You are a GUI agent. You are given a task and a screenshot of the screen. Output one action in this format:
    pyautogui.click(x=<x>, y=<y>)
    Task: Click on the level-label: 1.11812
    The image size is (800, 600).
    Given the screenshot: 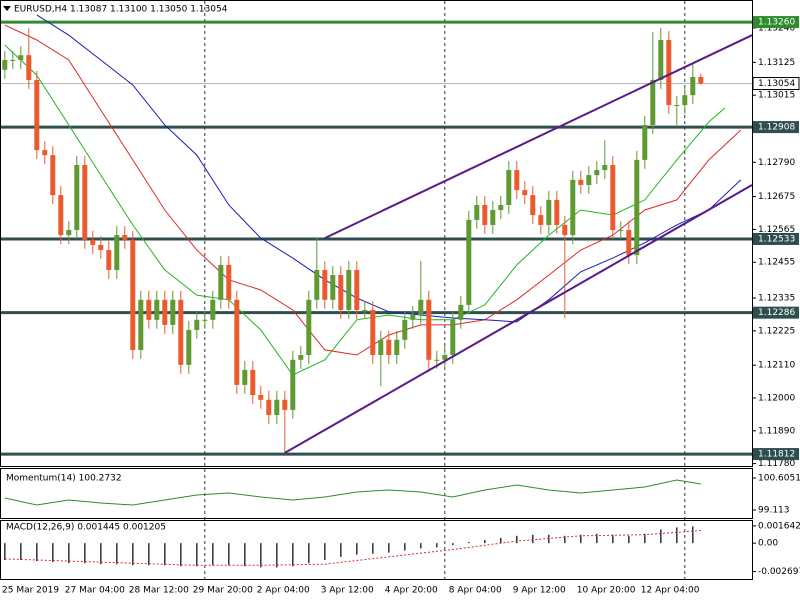 What is the action you would take?
    pyautogui.click(x=776, y=455)
    